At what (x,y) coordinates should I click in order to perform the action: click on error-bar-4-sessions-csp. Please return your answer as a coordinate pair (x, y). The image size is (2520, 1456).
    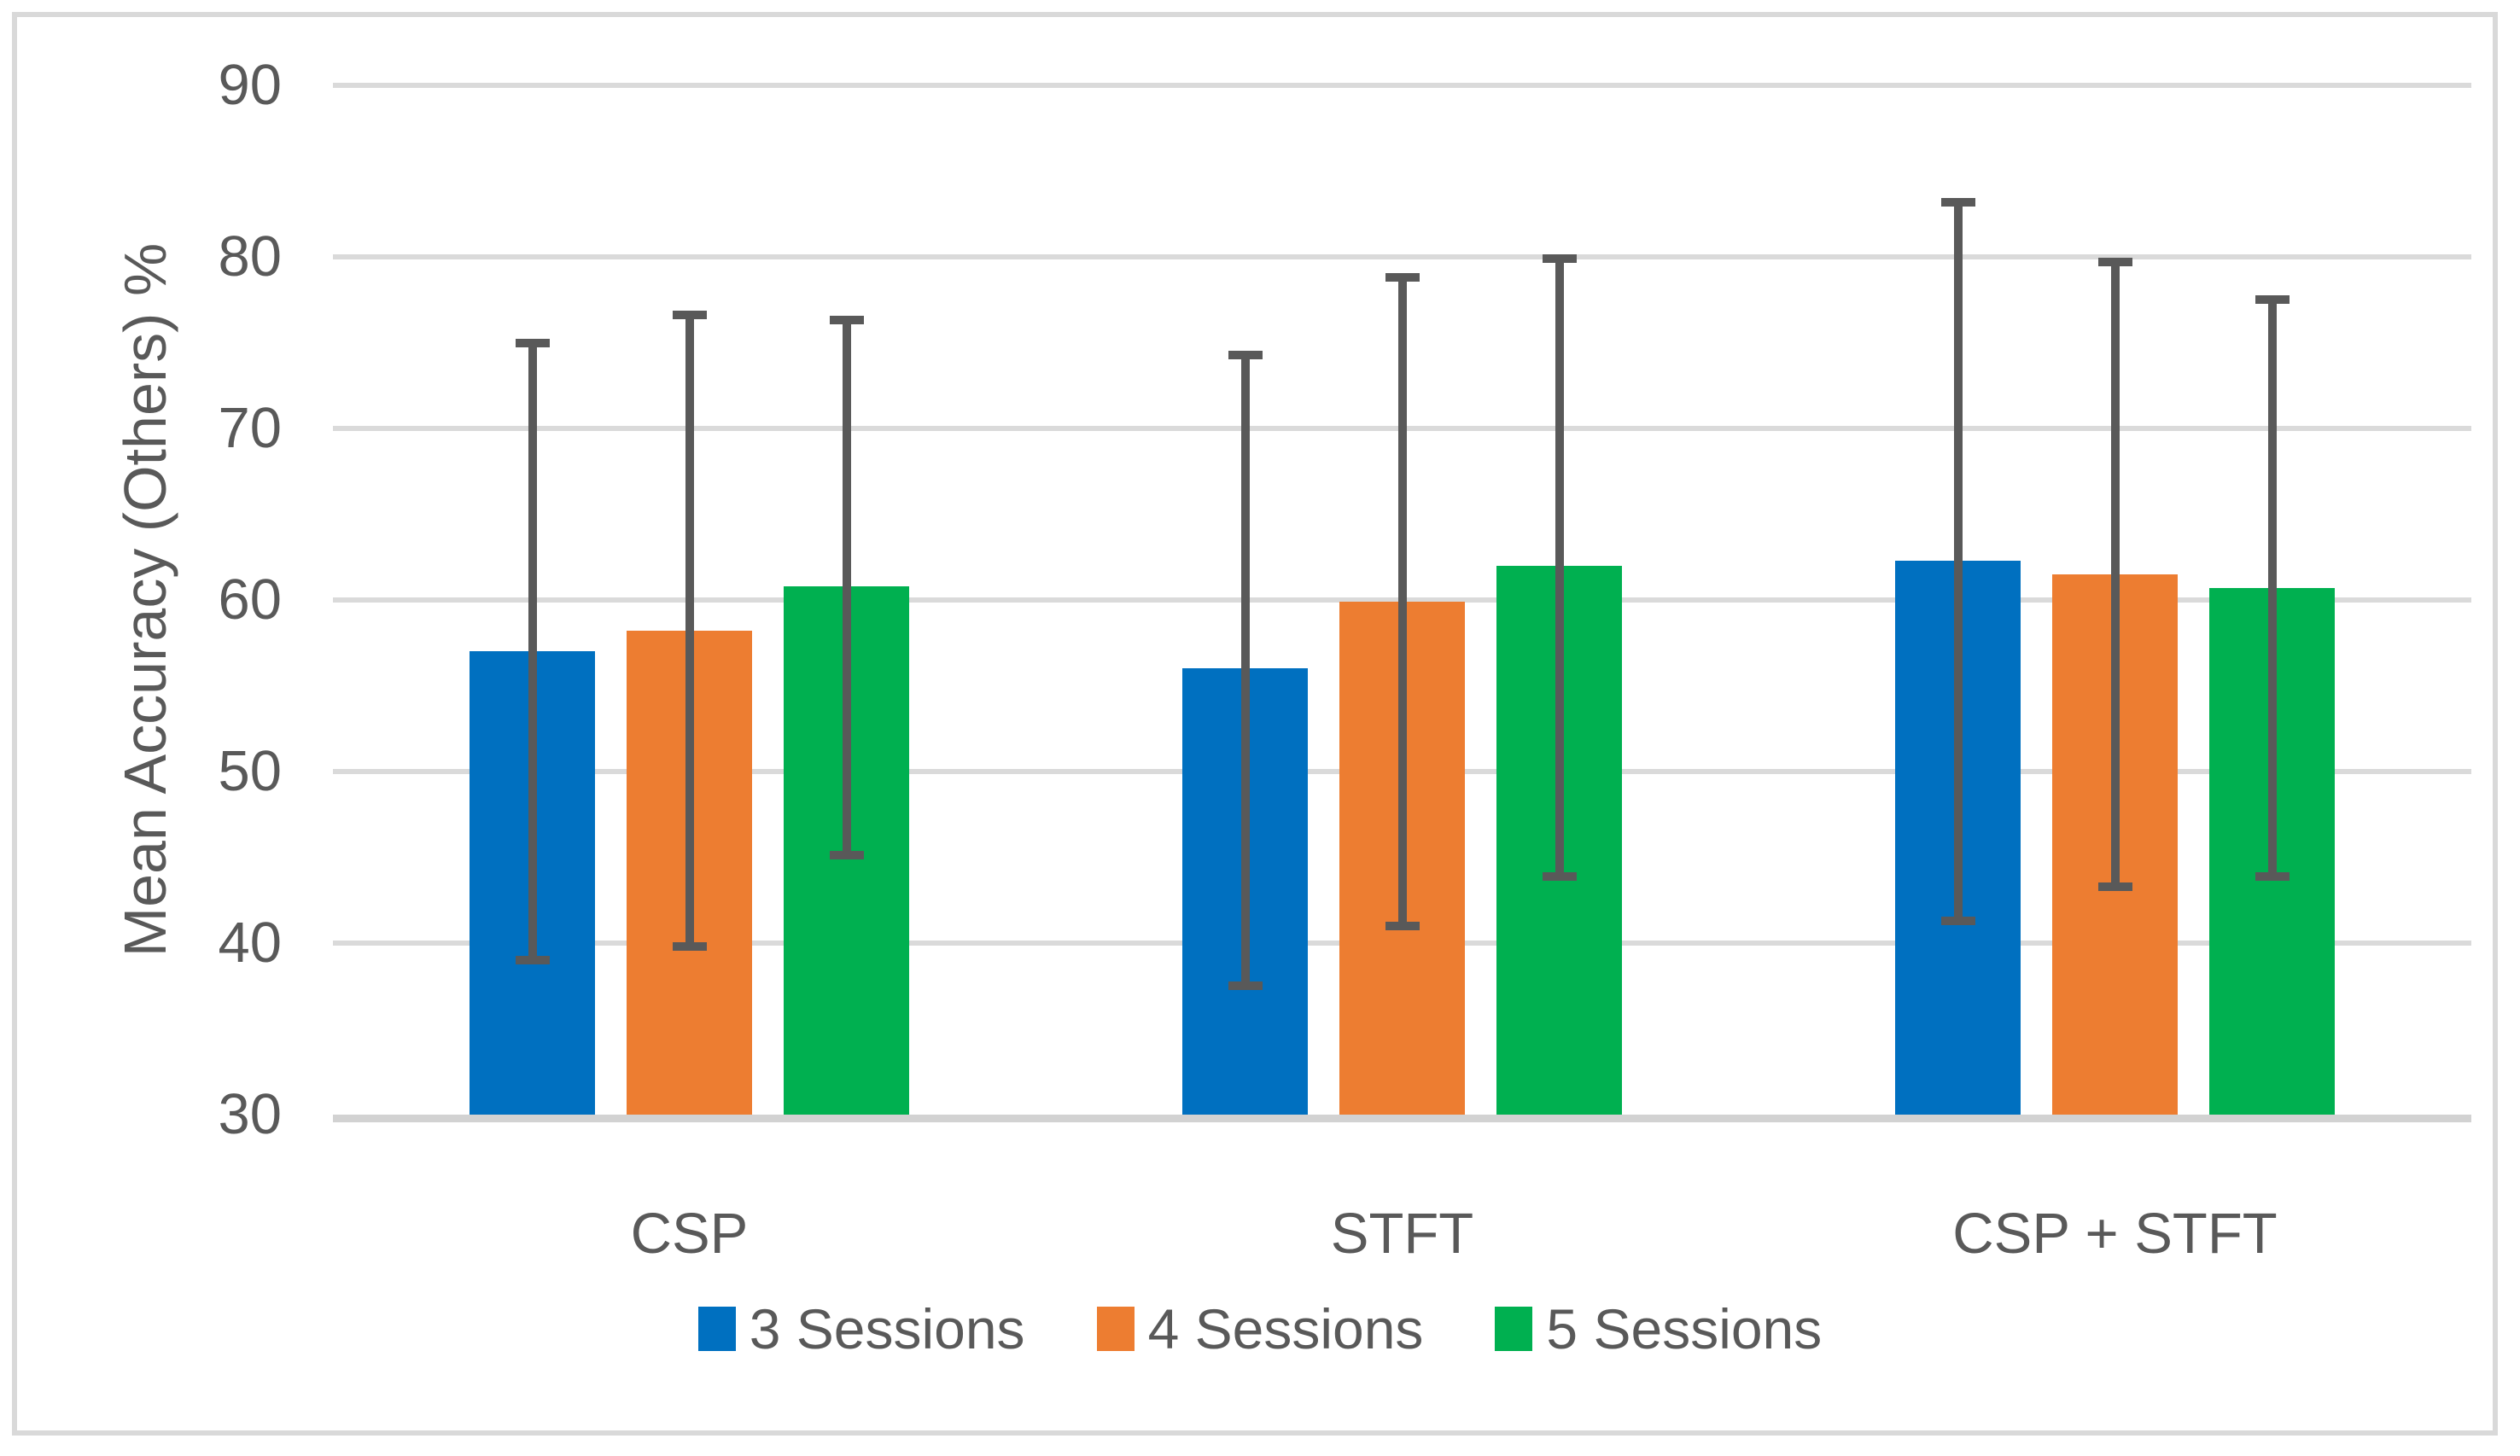
    Looking at the image, I should click on (689, 631).